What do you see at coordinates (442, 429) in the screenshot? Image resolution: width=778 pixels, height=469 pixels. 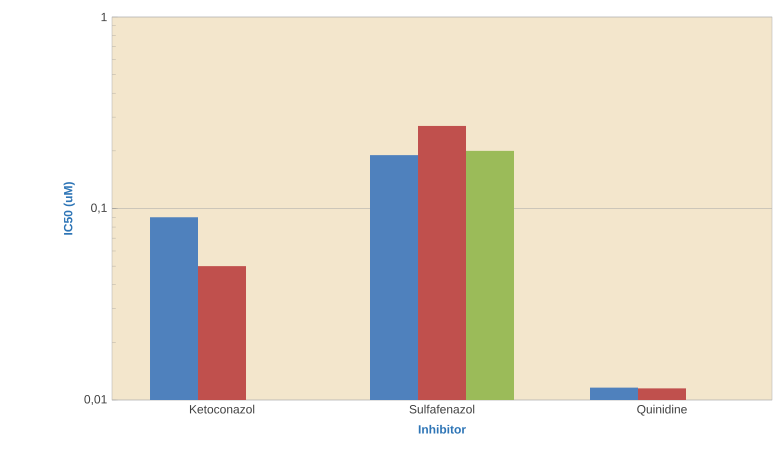 I see `x-axis-title: Inhibitor` at bounding box center [442, 429].